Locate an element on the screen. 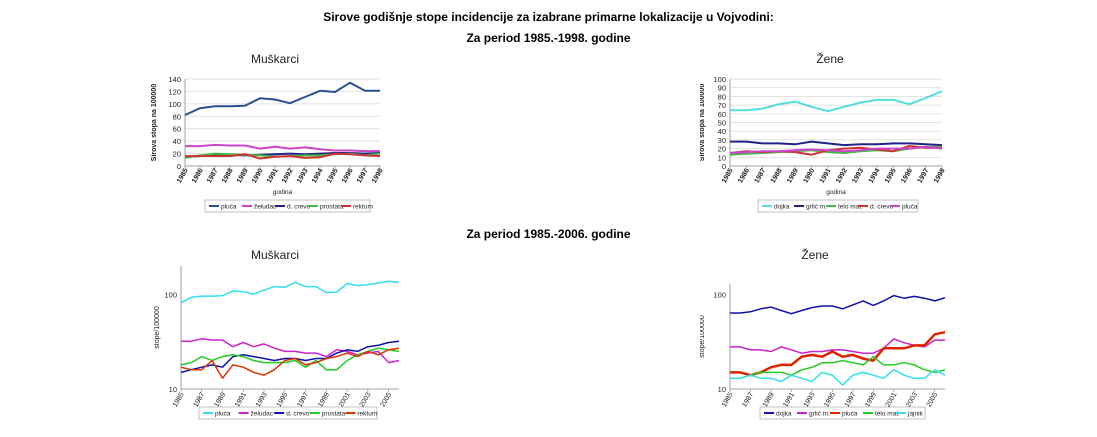  series-line-prostata is located at coordinates (290, 359).